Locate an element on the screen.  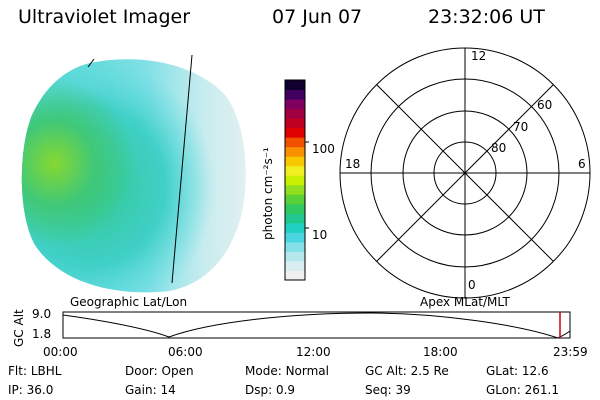
info-door: Door: Open is located at coordinates (159, 371).